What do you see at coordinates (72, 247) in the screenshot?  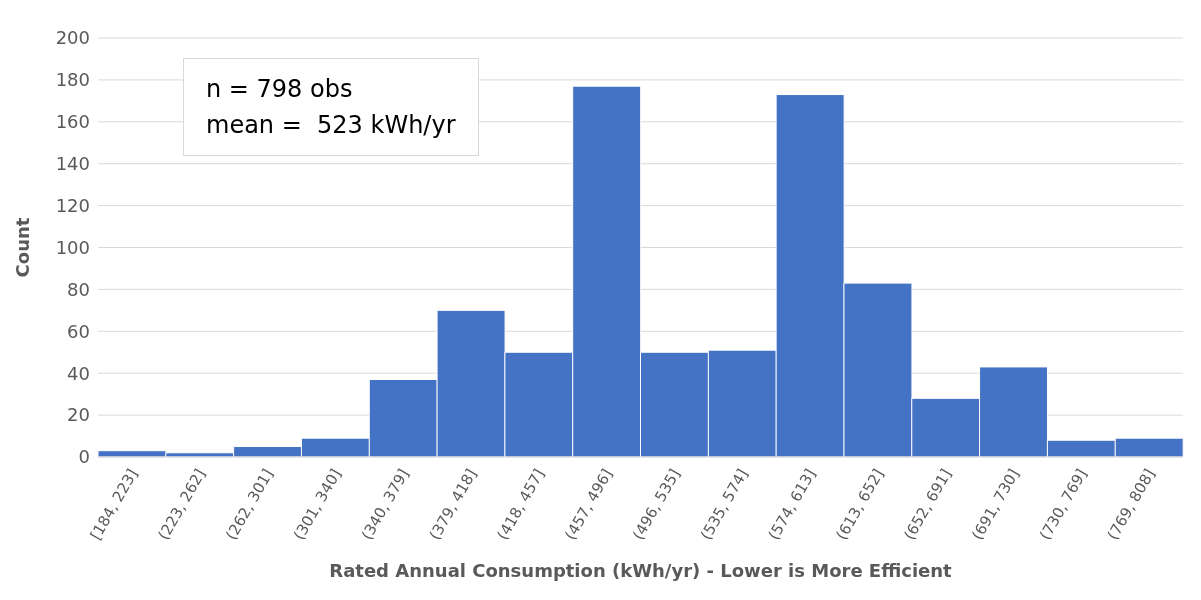 I see `y-tick-label: 100` at bounding box center [72, 247].